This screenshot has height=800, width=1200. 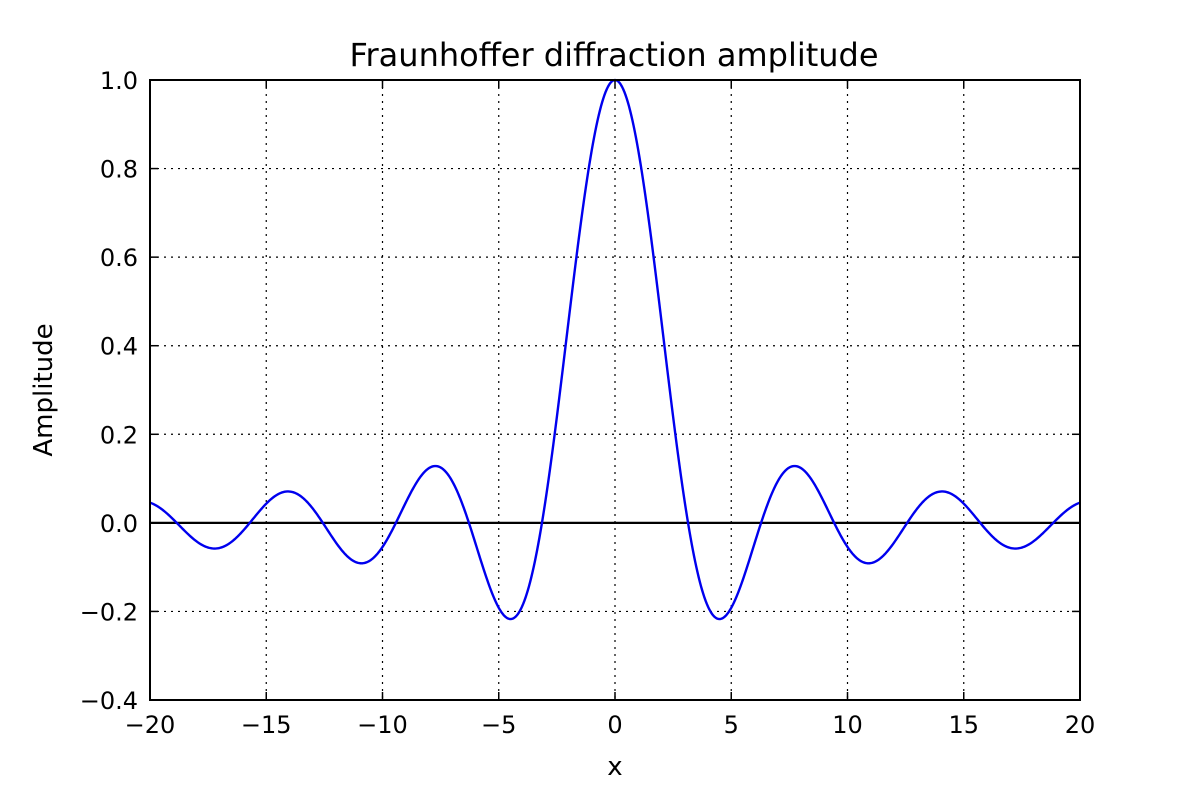 I want to click on x-tick-label: 10, so click(x=847, y=725).